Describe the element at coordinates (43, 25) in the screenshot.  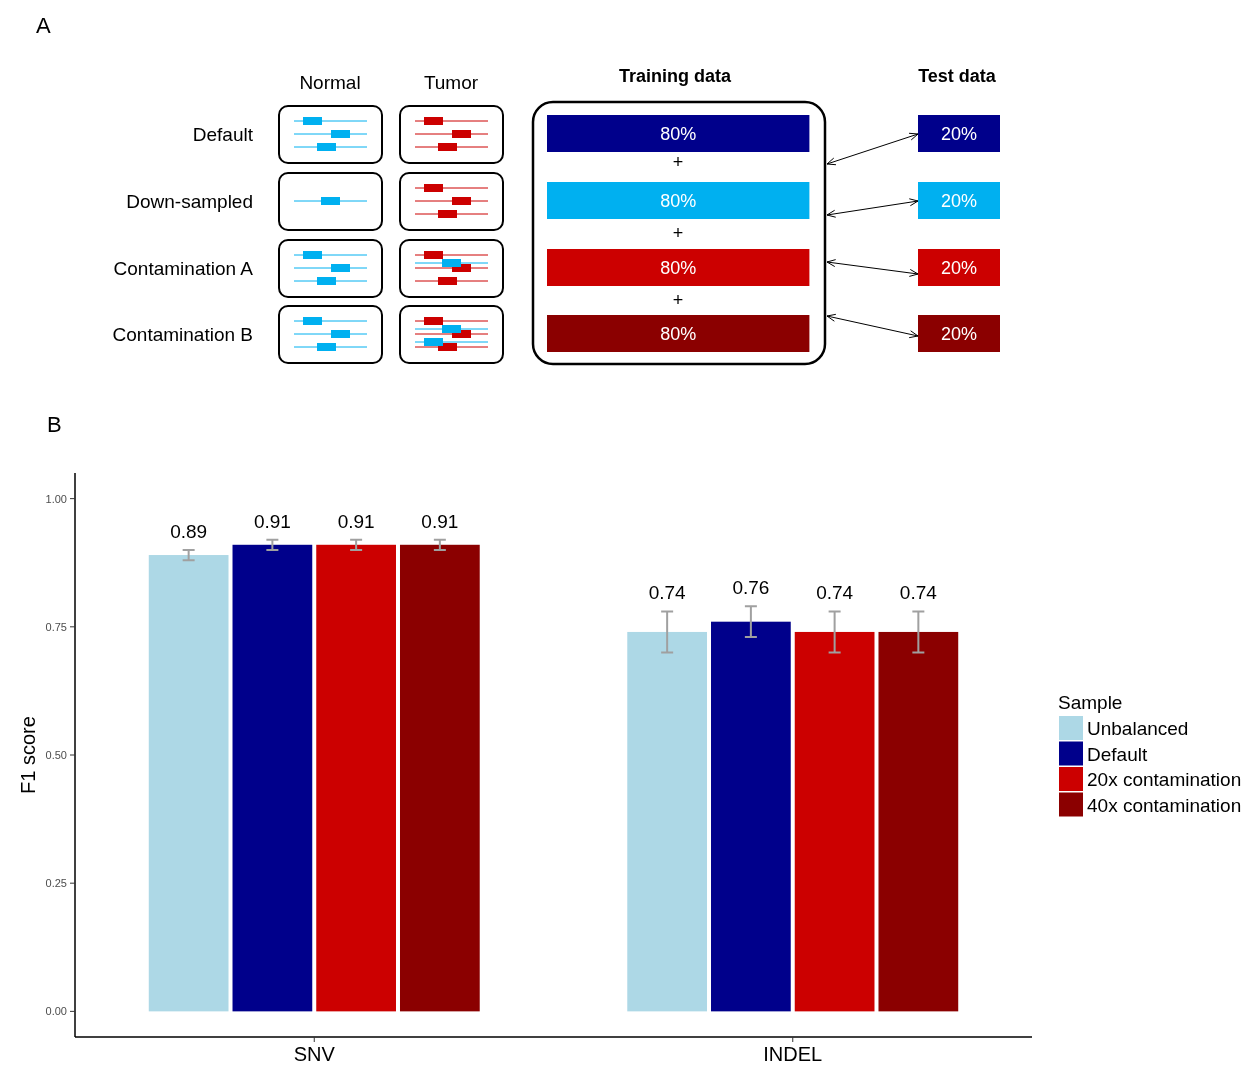
I see `text: A` at that location.